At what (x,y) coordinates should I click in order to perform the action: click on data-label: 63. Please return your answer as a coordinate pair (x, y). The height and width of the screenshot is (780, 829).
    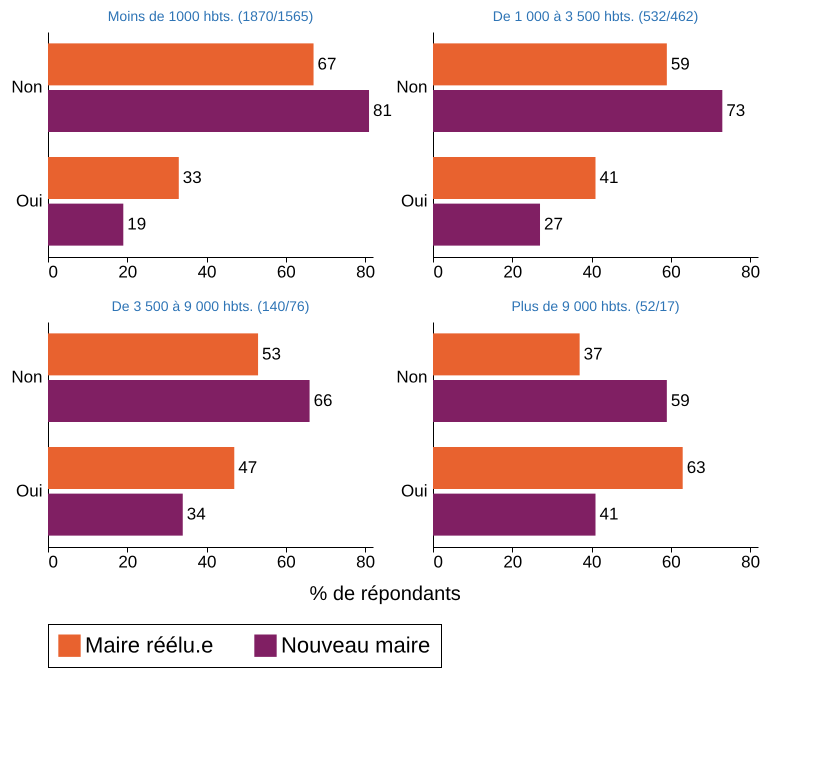
    Looking at the image, I should click on (696, 467).